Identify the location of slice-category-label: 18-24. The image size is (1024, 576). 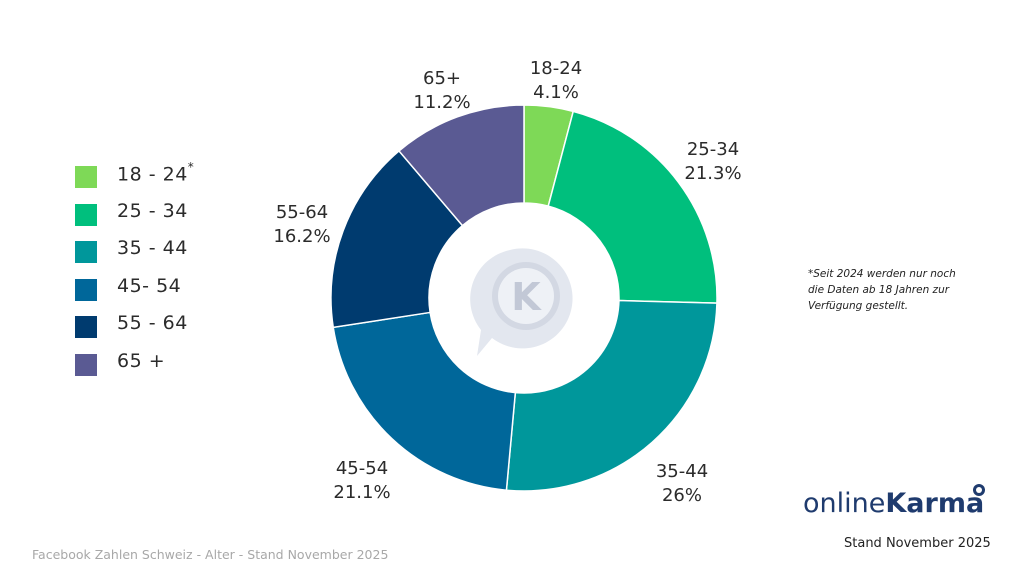
(556, 68).